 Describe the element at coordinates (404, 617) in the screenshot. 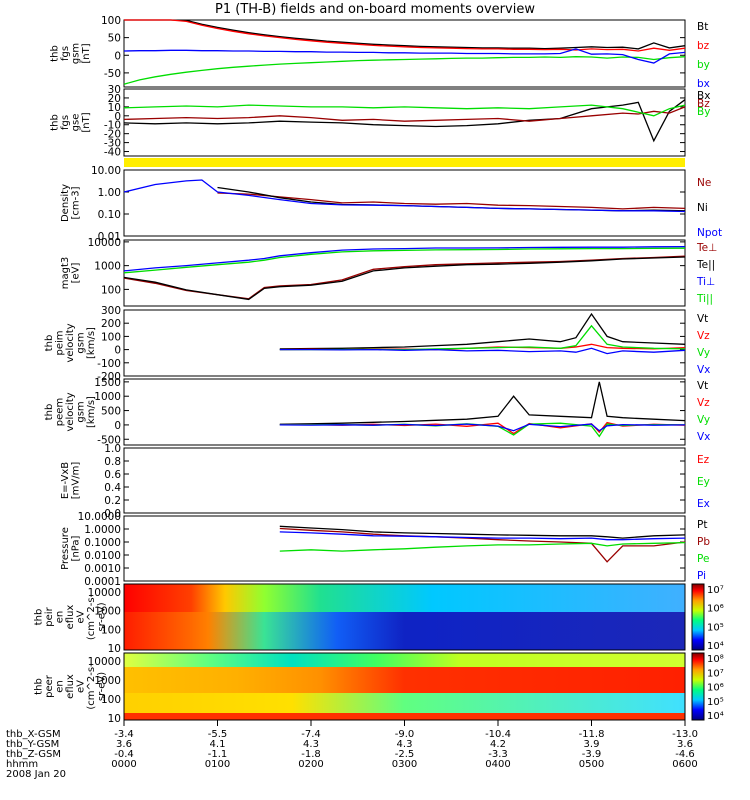

I see `peir-spectrogram` at that location.